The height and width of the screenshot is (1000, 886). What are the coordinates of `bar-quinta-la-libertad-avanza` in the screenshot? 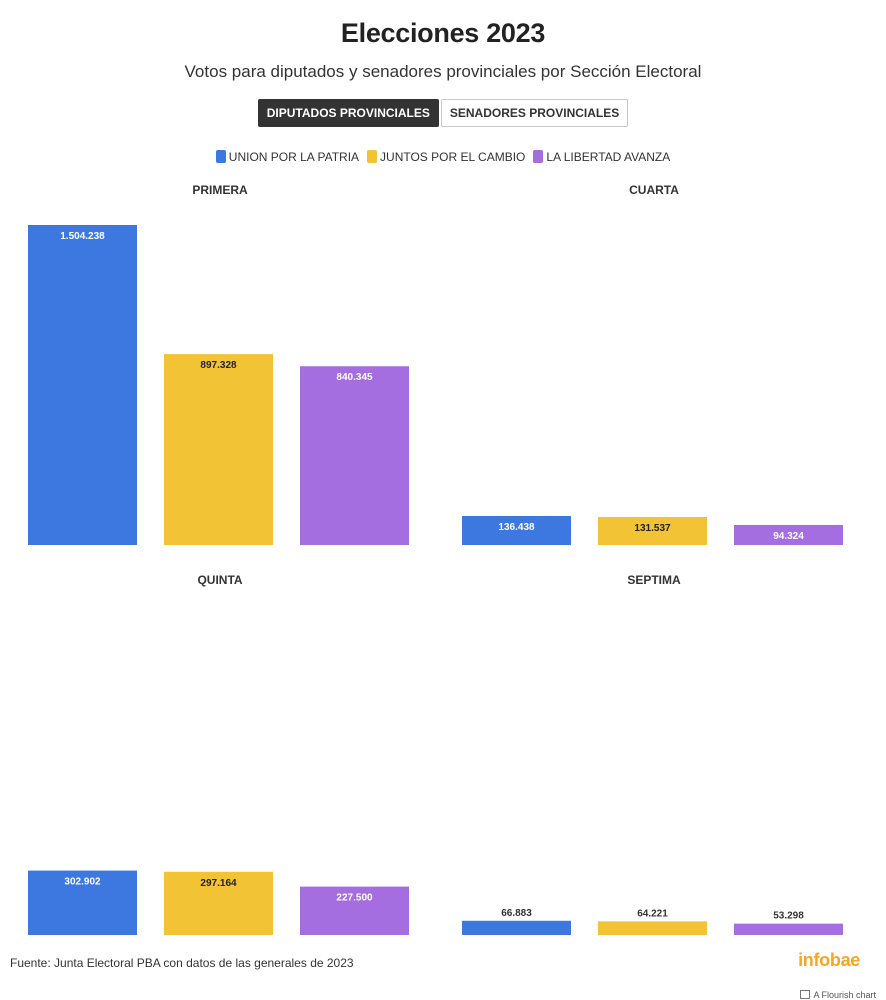 It's located at (354, 910).